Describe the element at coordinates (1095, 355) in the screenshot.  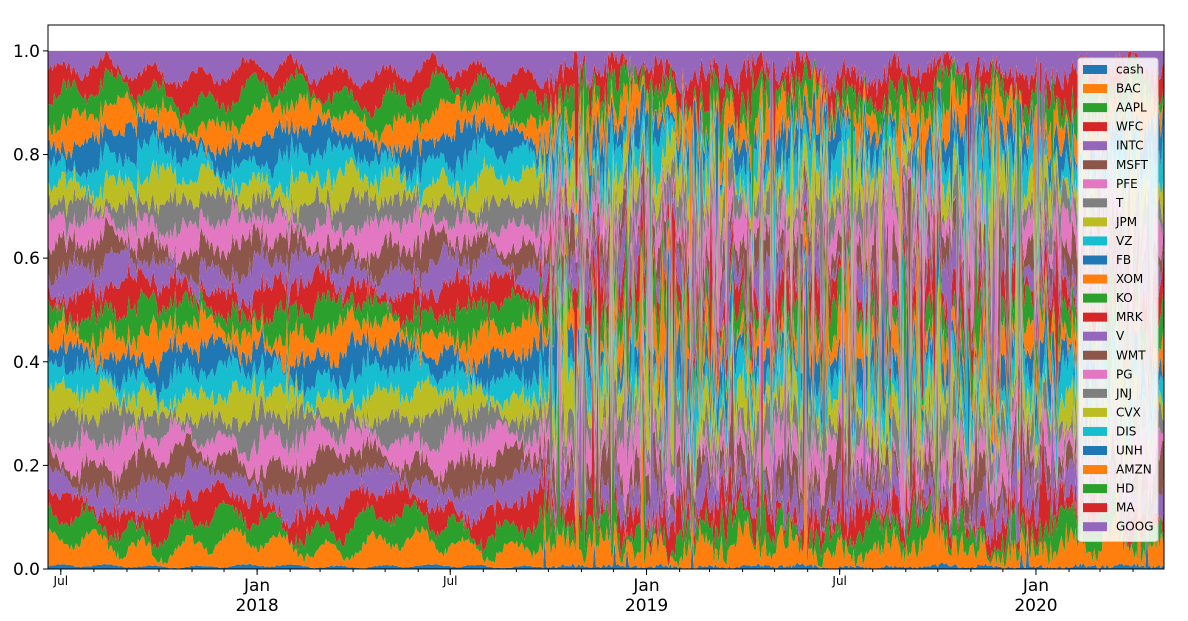
I see `legend-swatch-wmt` at that location.